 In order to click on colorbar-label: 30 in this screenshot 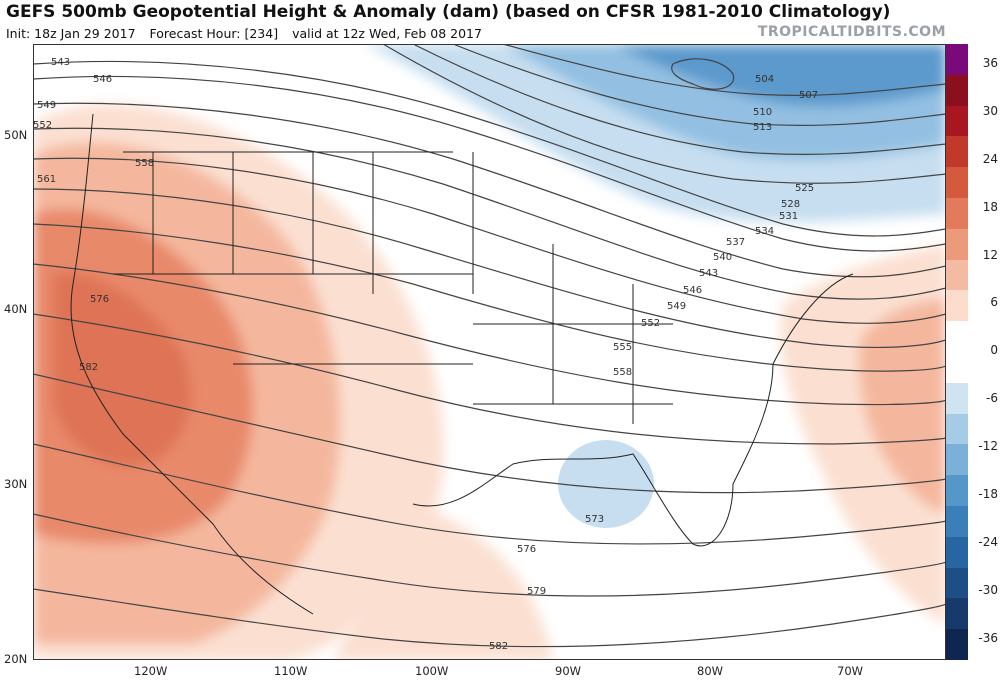, I will do `click(990, 110)`.